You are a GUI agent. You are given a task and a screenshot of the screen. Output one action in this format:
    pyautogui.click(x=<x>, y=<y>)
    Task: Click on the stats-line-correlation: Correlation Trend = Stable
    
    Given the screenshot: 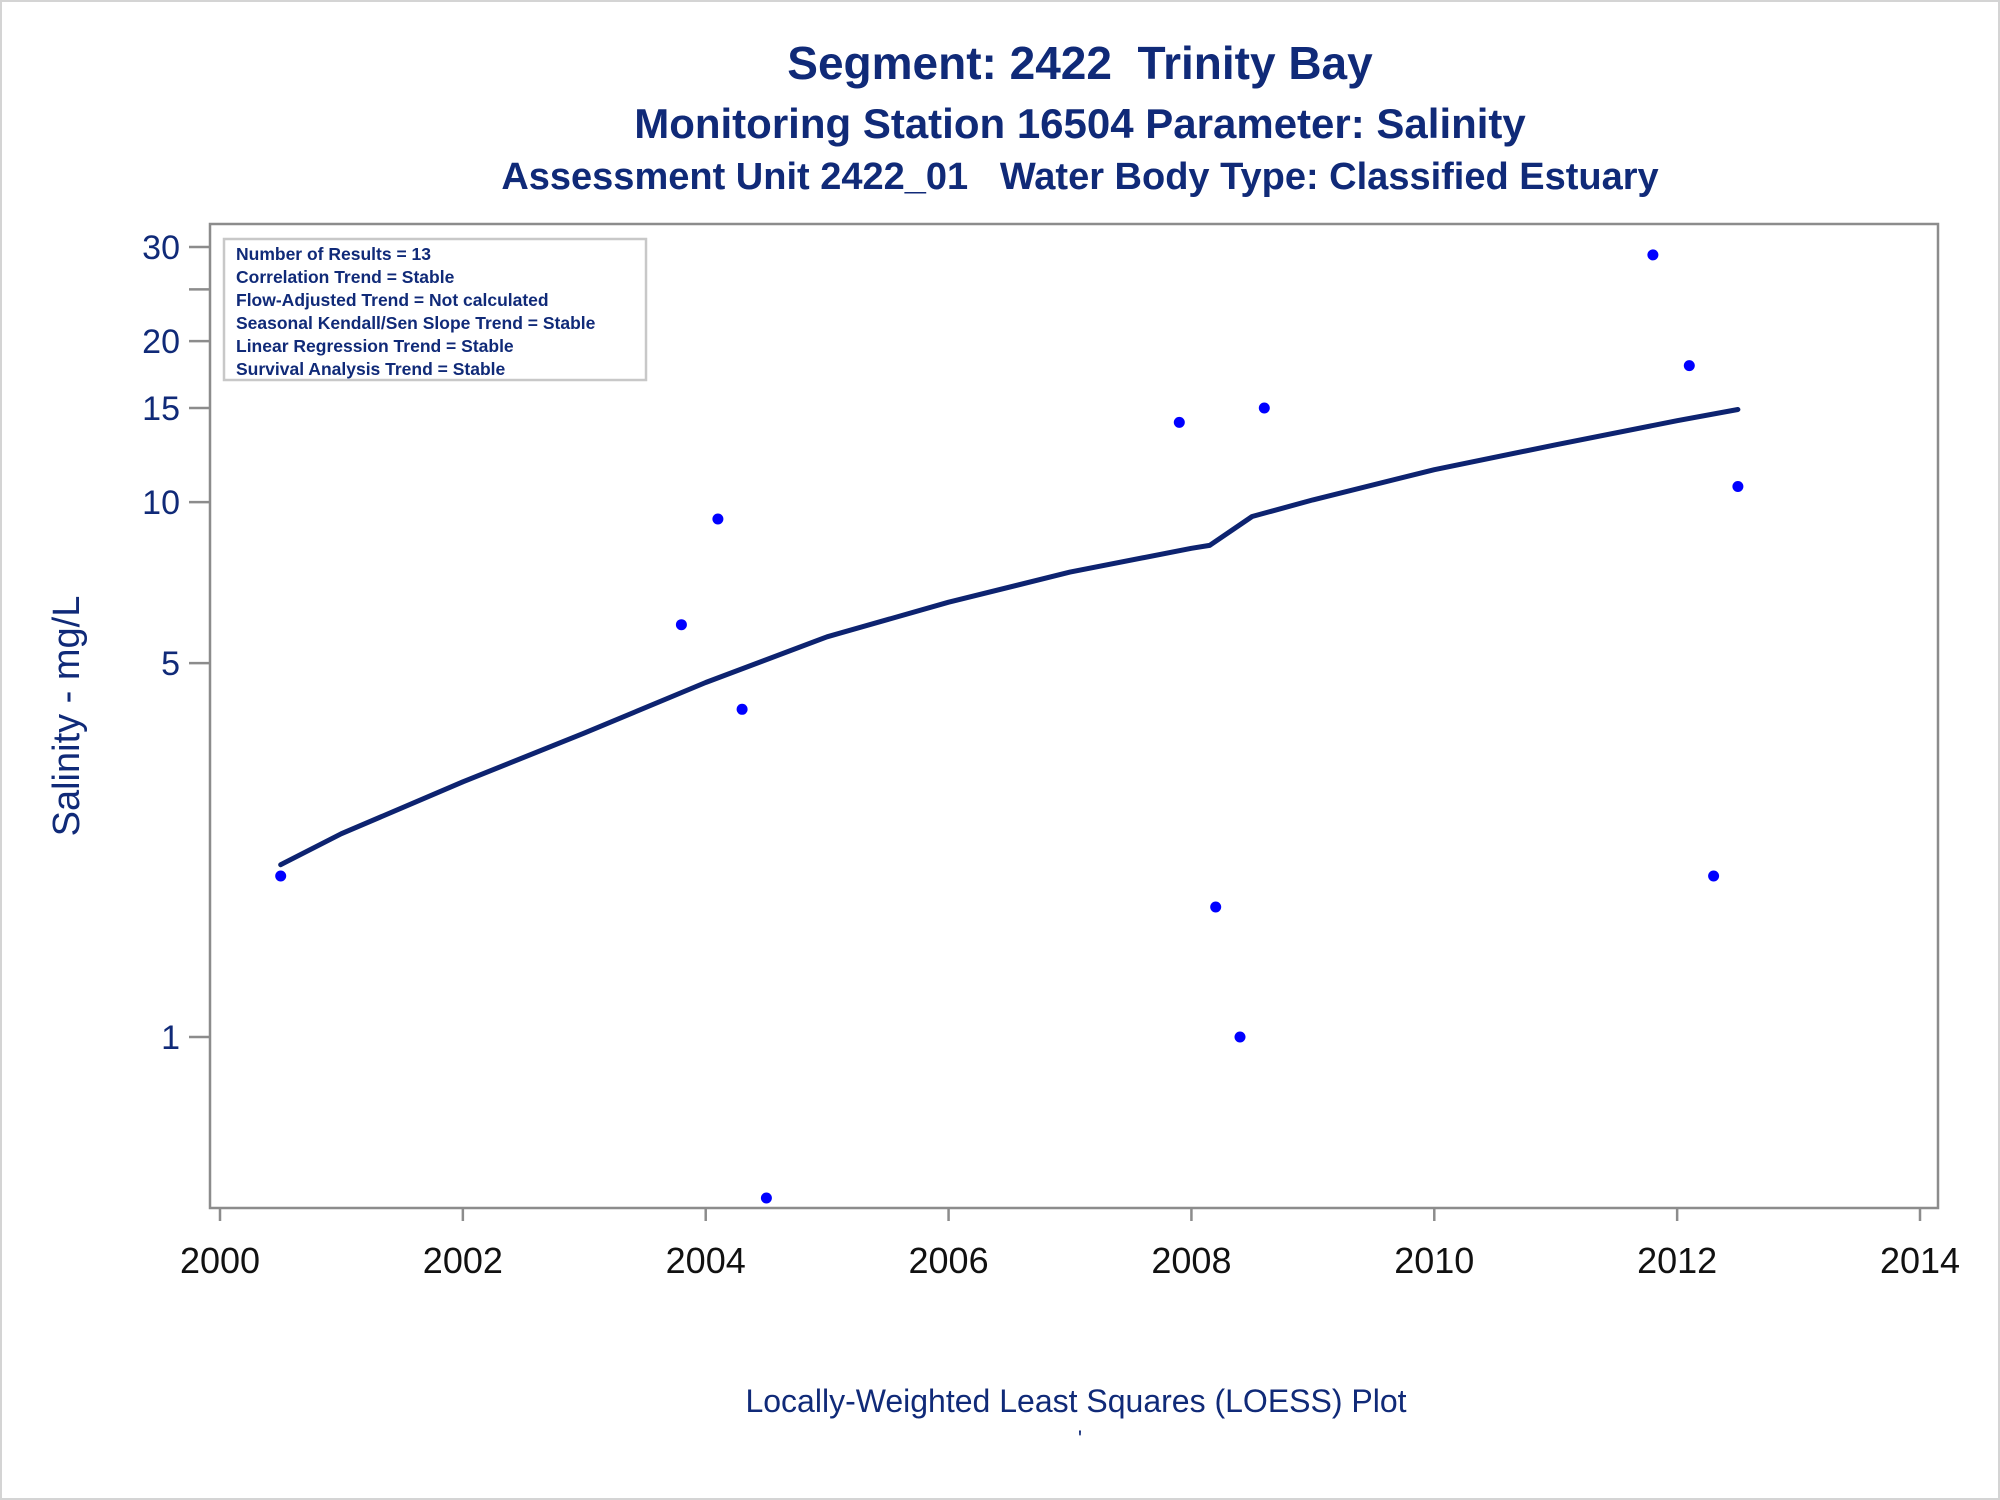 What is the action you would take?
    pyautogui.click(x=345, y=277)
    